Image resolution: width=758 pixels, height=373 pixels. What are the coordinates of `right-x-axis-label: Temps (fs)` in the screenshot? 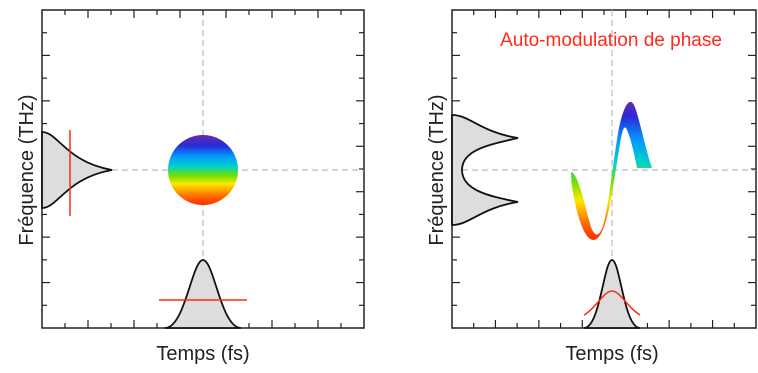 It's located at (611, 354).